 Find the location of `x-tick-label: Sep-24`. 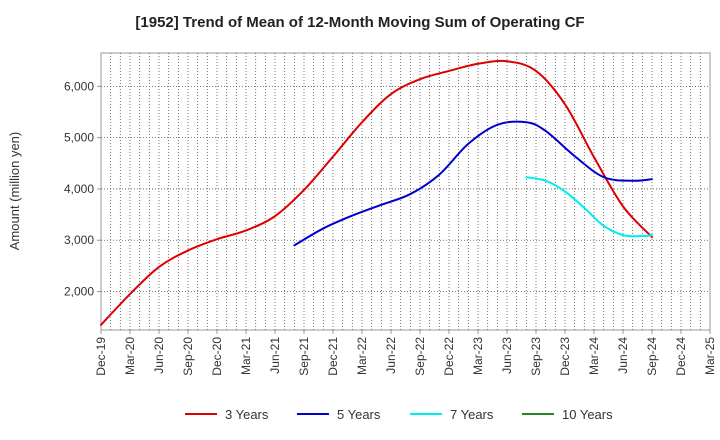

x-tick-label: Sep-24 is located at coordinates (652, 356).